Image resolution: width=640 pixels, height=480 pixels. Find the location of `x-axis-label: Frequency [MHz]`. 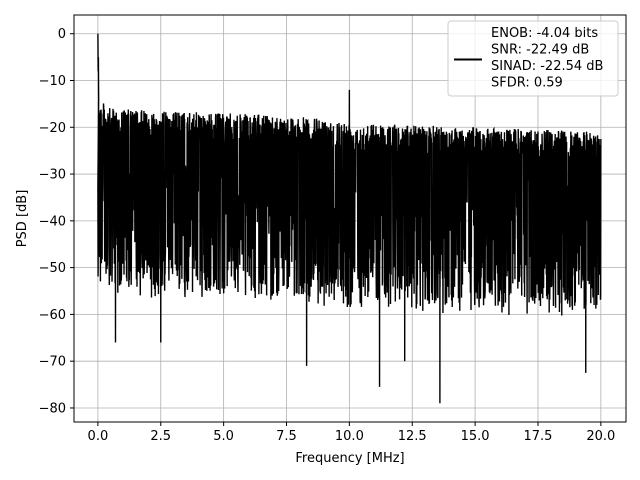

x-axis-label: Frequency [MHz] is located at coordinates (349, 458).